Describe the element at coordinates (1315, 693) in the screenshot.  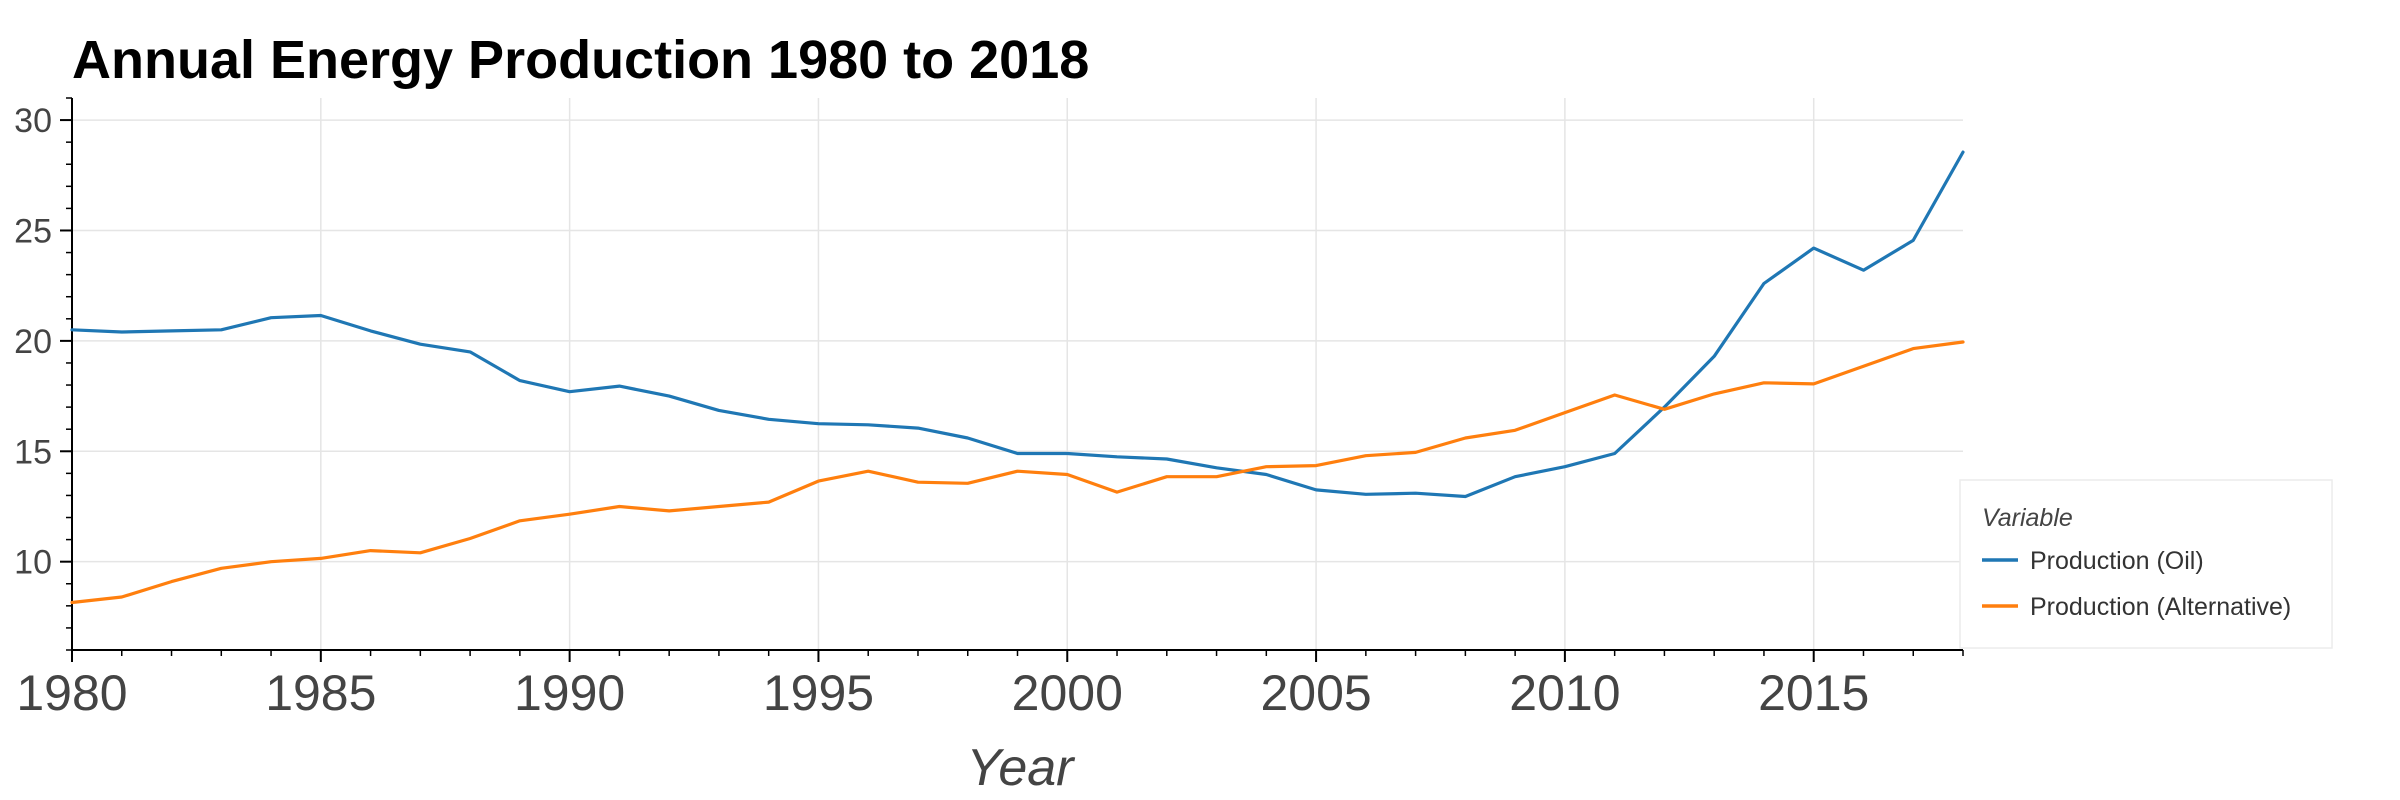
I see `x-tick-label: 2005` at that location.